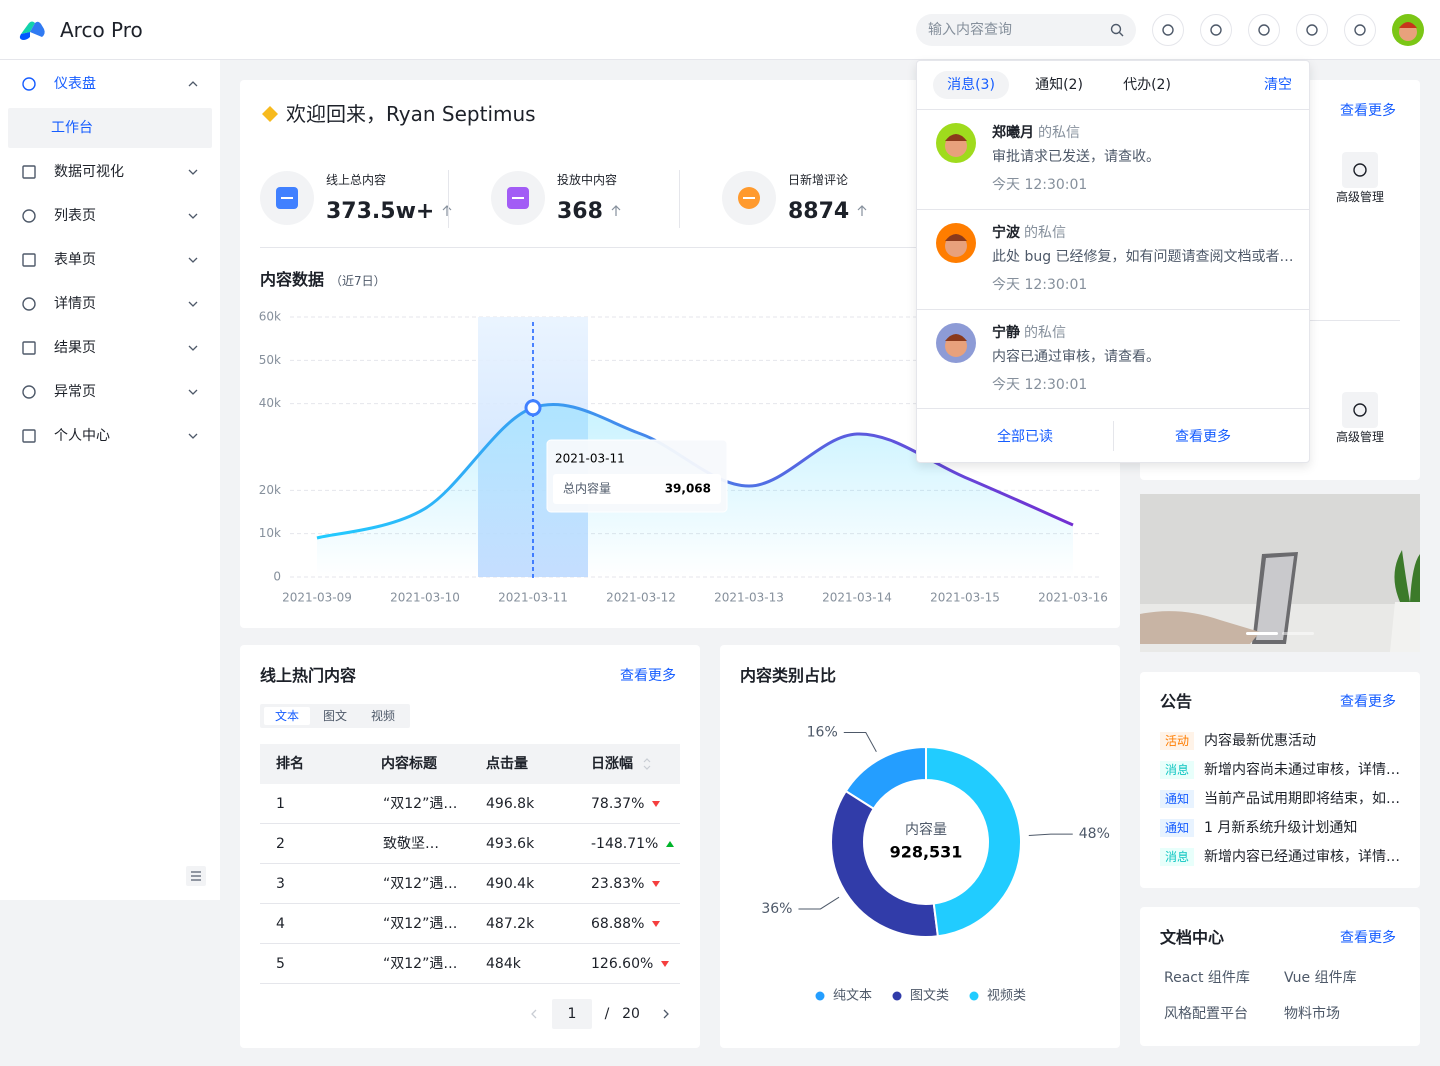 The height and width of the screenshot is (1066, 1440). I want to click on message-name: 宁静, so click(1006, 333).